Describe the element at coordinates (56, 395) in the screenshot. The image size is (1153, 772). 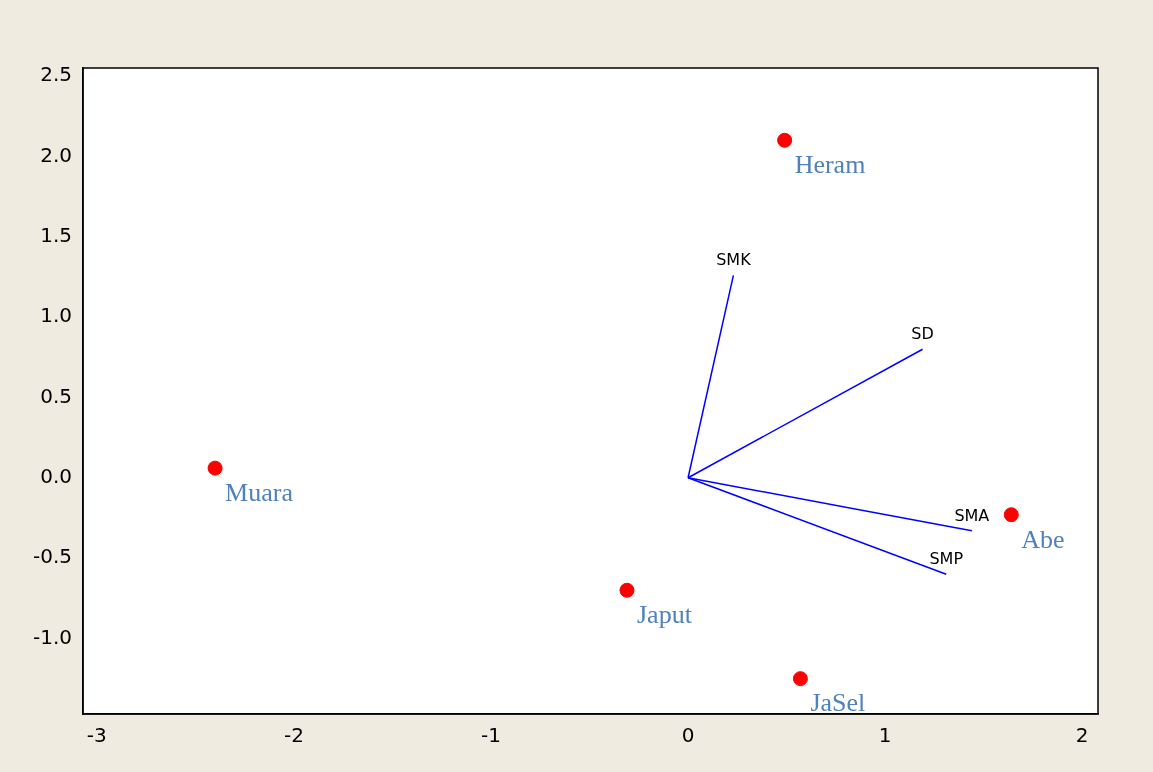
I see `y-tick-label: 0.5` at that location.